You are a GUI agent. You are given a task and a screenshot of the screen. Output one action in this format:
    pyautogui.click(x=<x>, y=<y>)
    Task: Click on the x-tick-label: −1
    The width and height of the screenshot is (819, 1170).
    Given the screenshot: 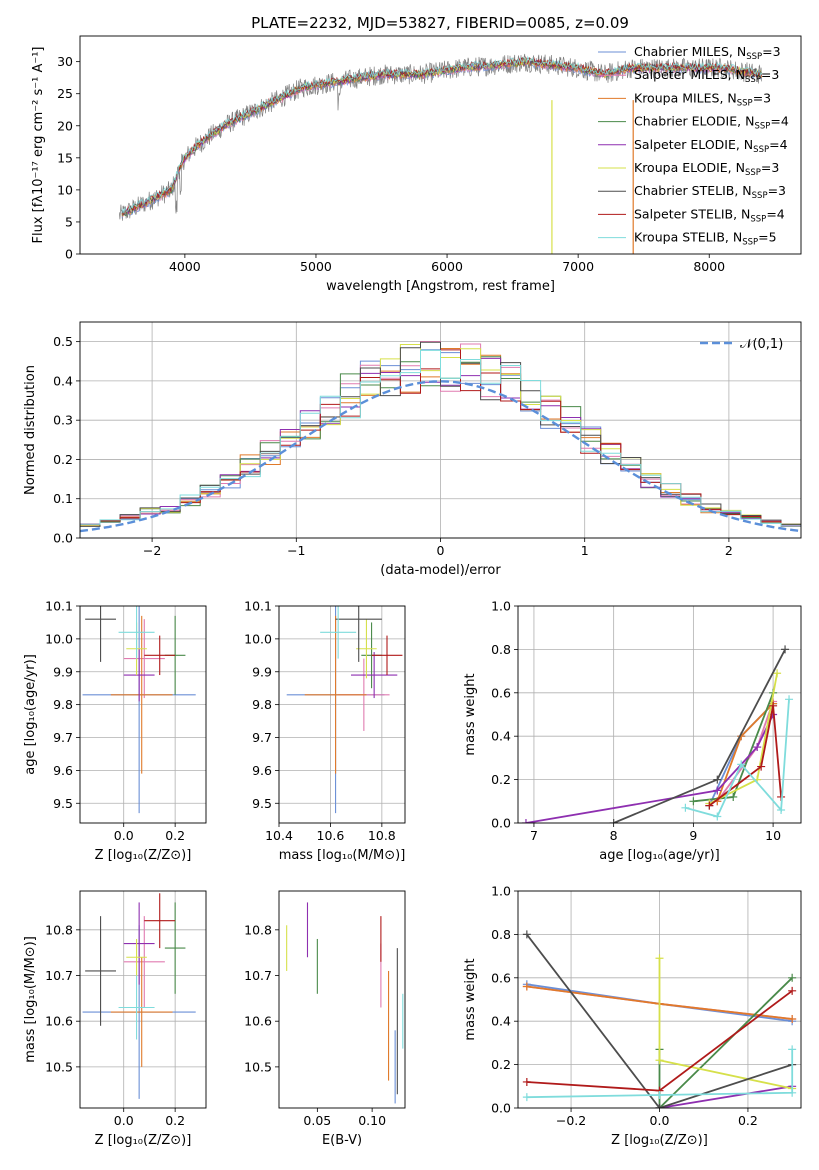 What is the action you would take?
    pyautogui.click(x=296, y=550)
    